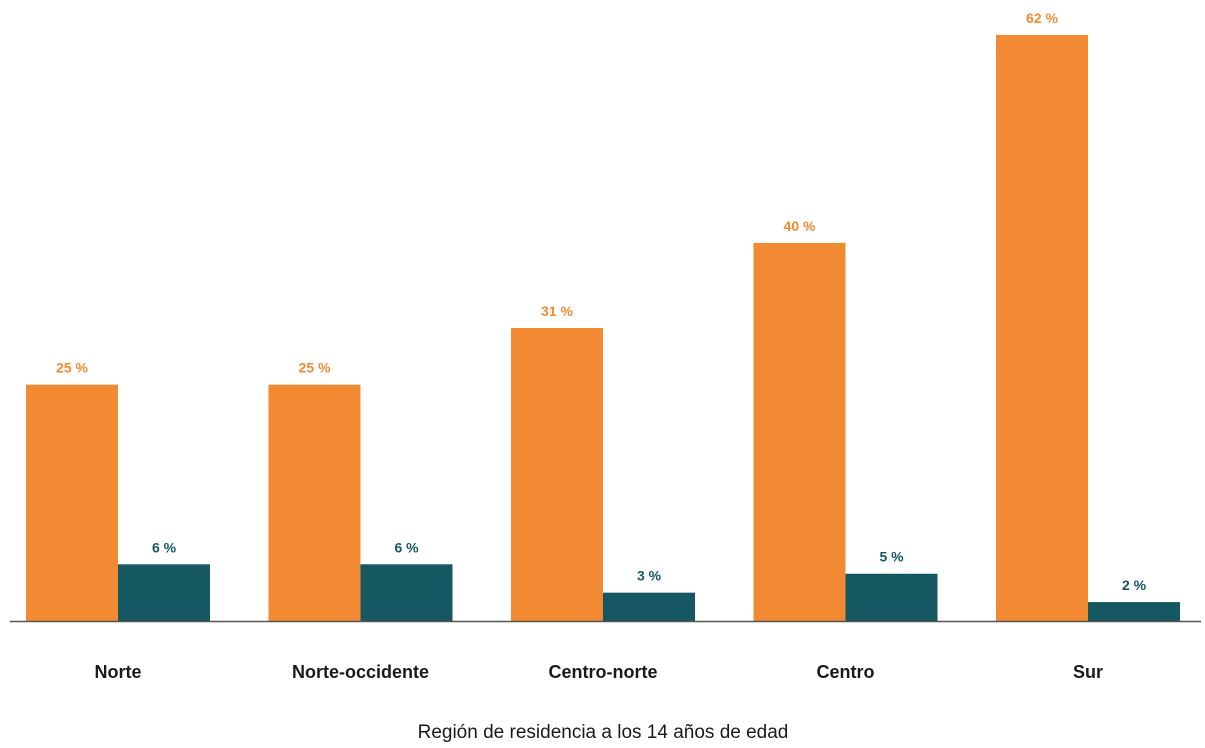 This screenshot has height=748, width=1205. I want to click on value-label-series2-centro: 5 %, so click(891, 557).